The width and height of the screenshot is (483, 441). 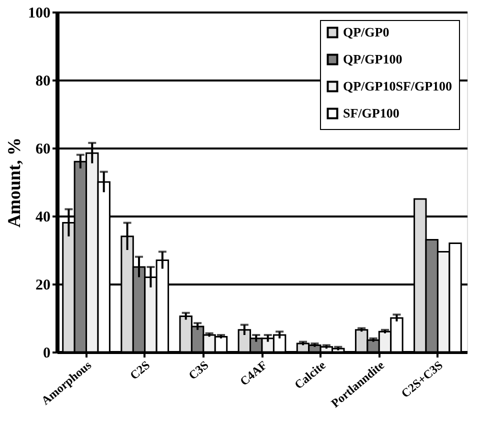 What do you see at coordinates (43, 286) in the screenshot?
I see `y-tick-label: 20` at bounding box center [43, 286].